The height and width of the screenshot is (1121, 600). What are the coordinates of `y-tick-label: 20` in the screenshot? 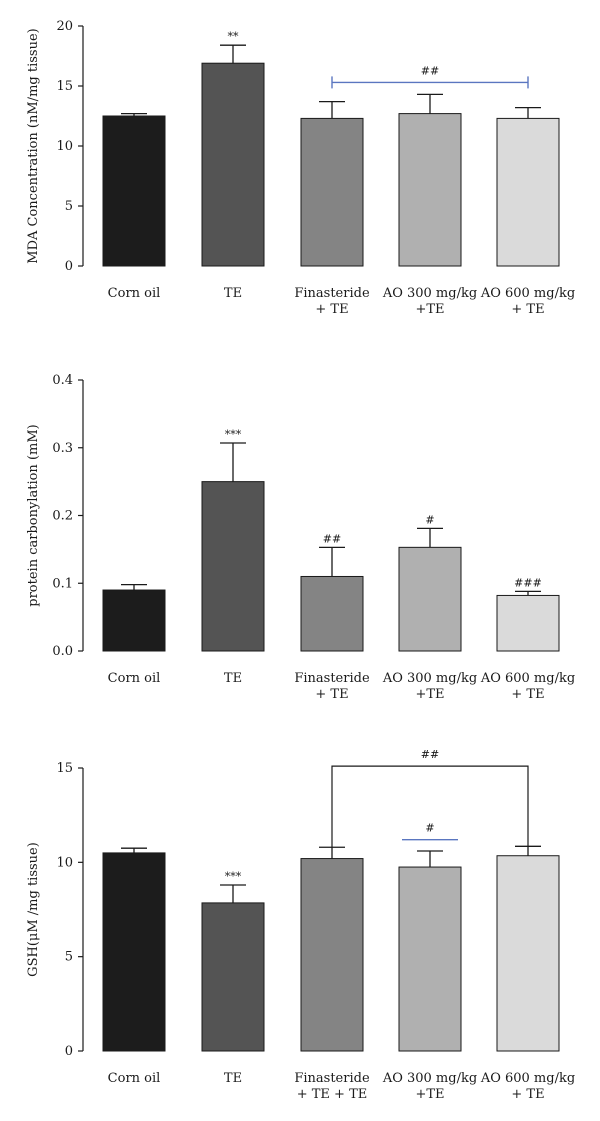 It's located at (64, 26).